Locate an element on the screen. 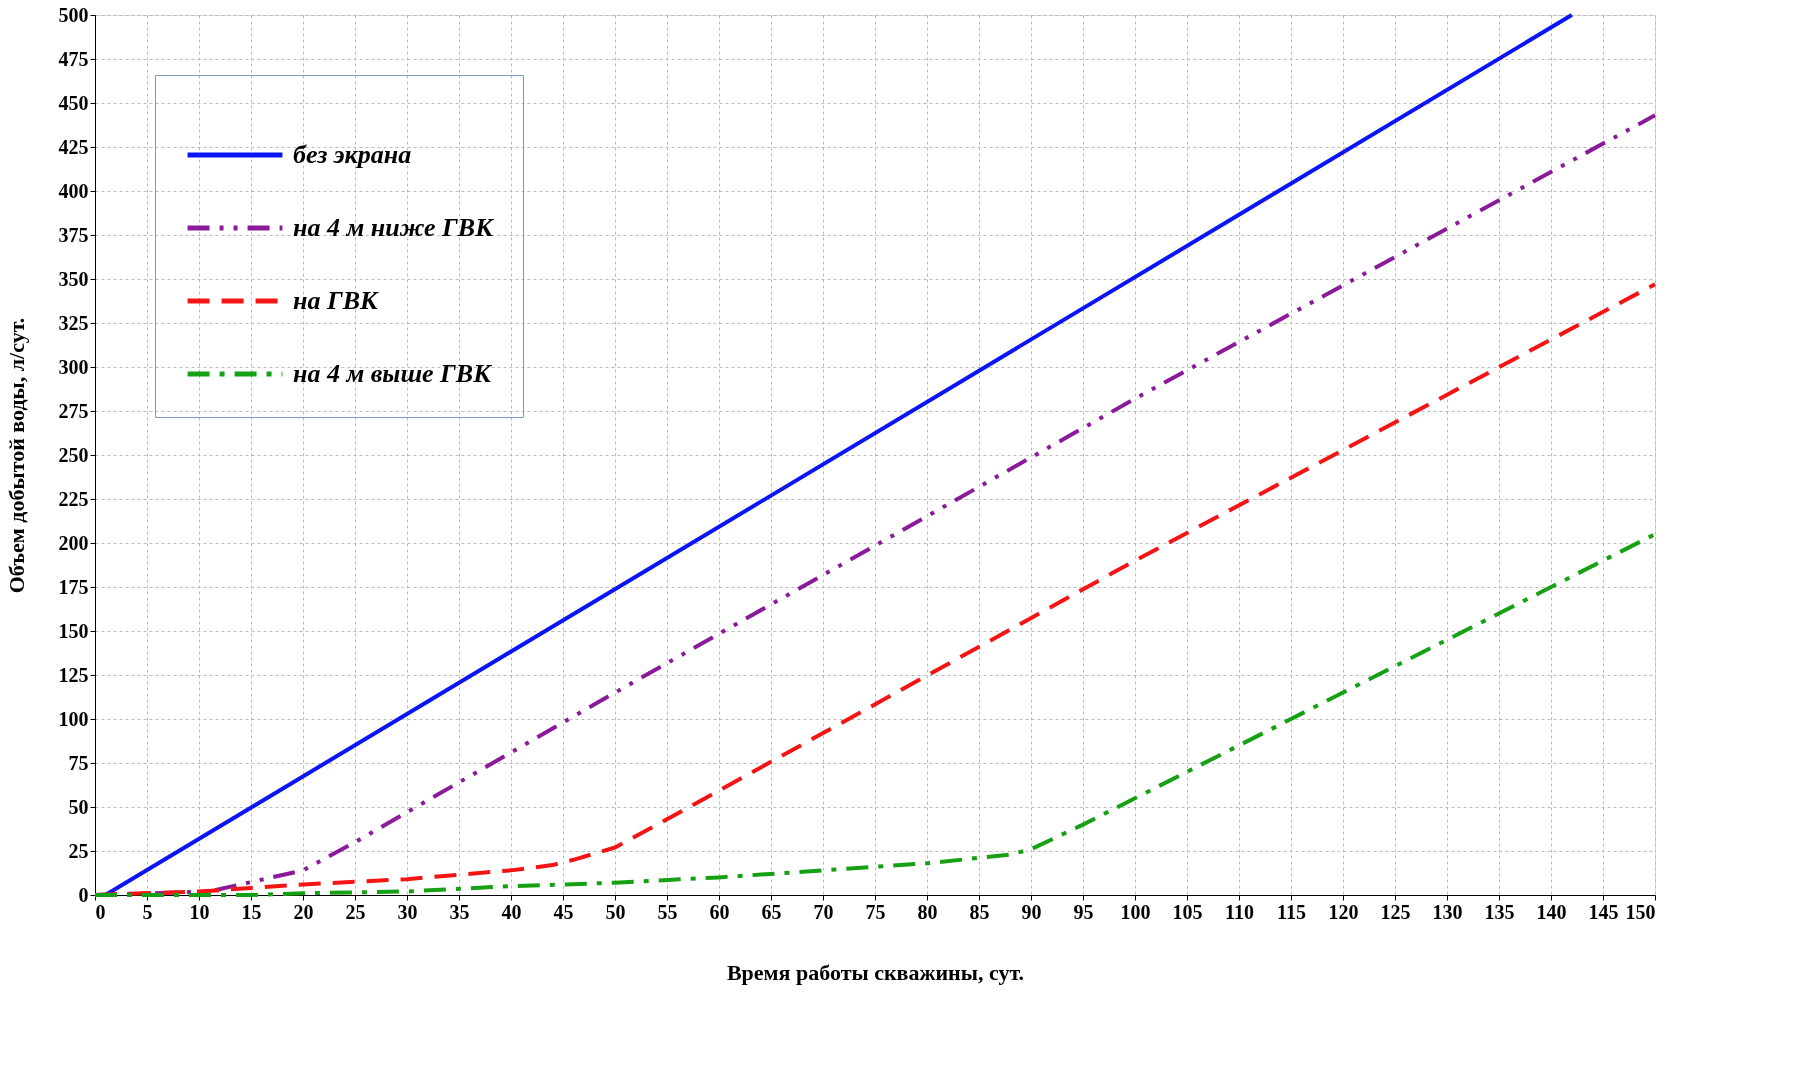 The height and width of the screenshot is (1071, 1802). y-tick-label: 400 is located at coordinates (73, 190).